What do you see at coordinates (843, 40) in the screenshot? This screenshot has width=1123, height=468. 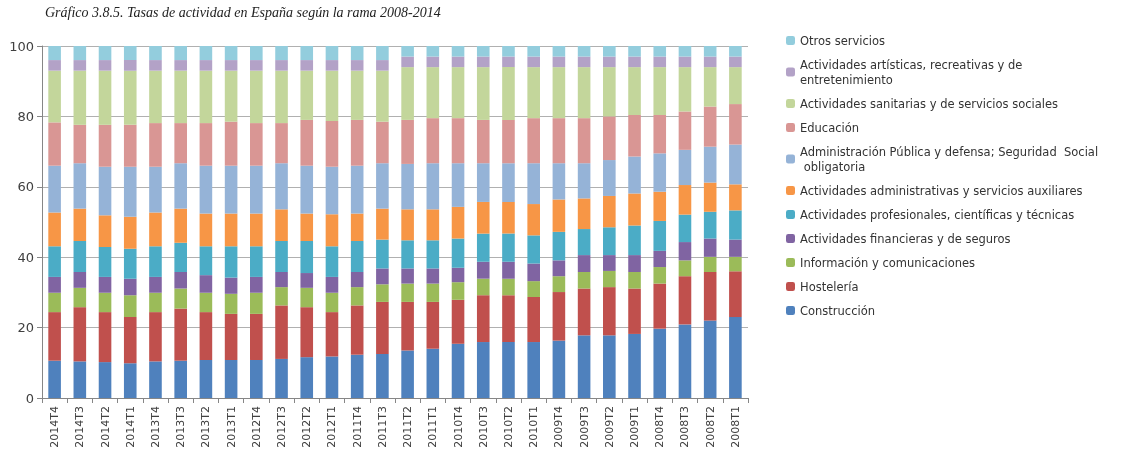 I see `legend-label: Otros servicios` at bounding box center [843, 40].